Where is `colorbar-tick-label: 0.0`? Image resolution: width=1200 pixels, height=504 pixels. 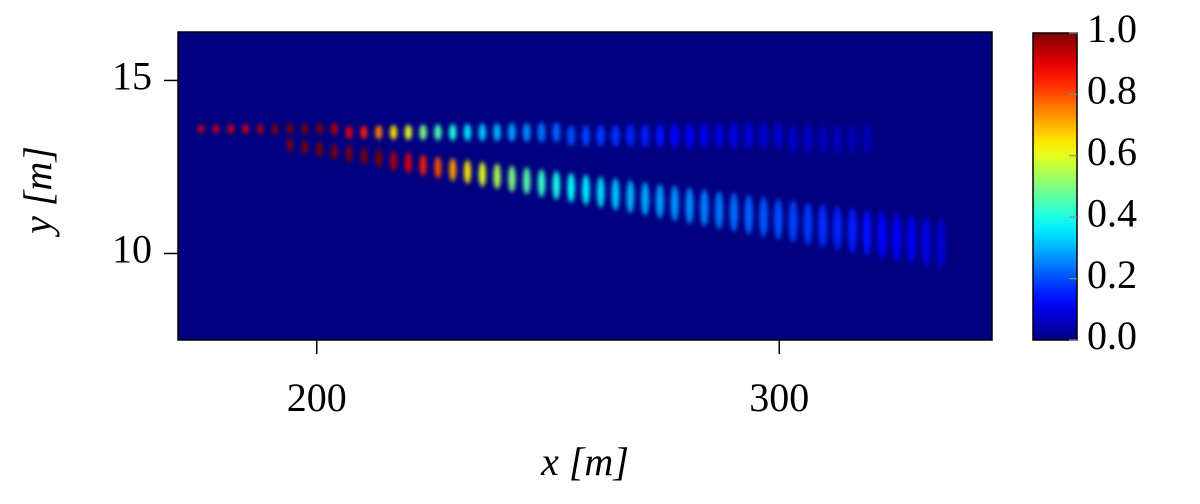
colorbar-tick-label: 0.0 is located at coordinates (1112, 335).